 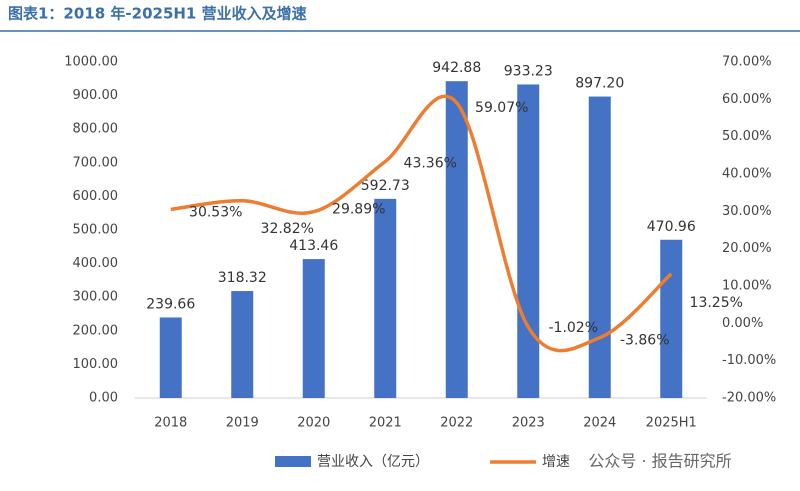 What do you see at coordinates (170, 423) in the screenshot?
I see `x-tick-label: 2018` at bounding box center [170, 423].